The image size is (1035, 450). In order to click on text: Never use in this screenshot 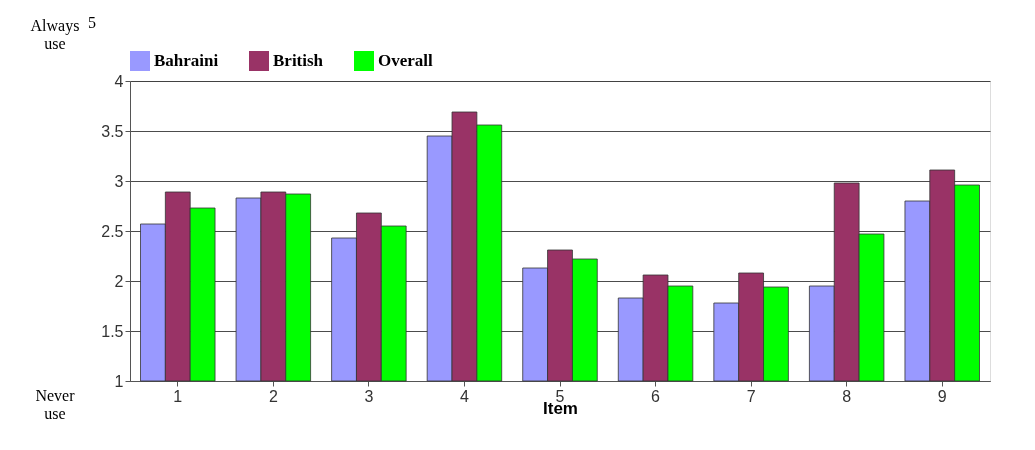, I will do `click(55, 404)`.